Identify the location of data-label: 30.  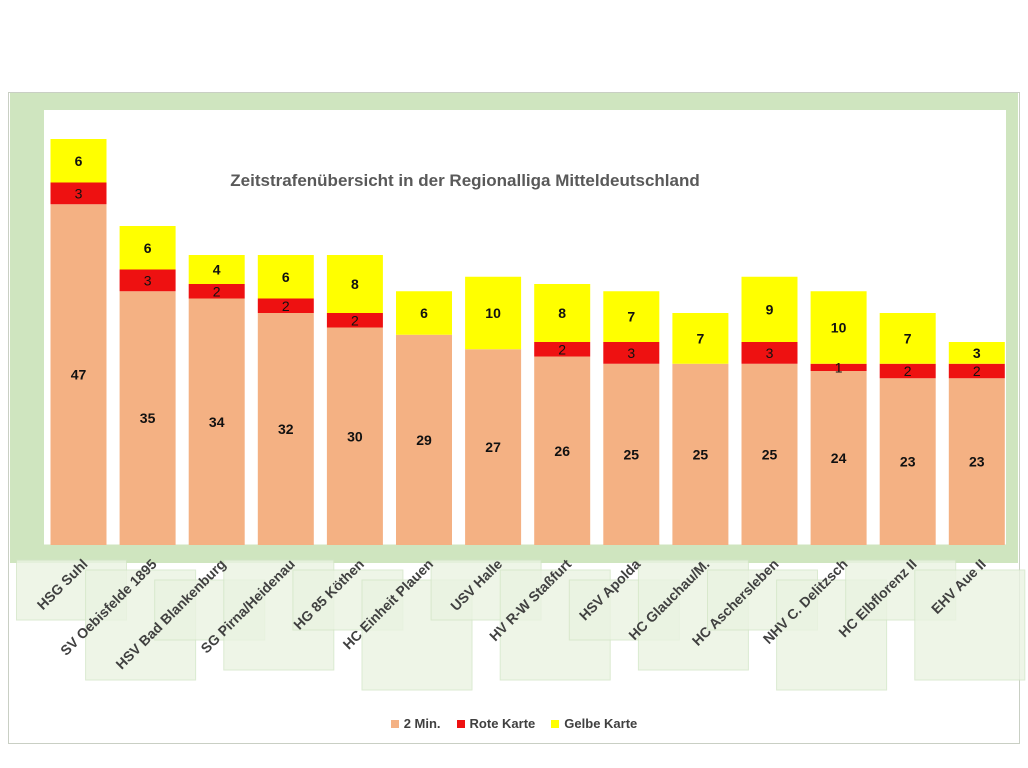
(355, 436).